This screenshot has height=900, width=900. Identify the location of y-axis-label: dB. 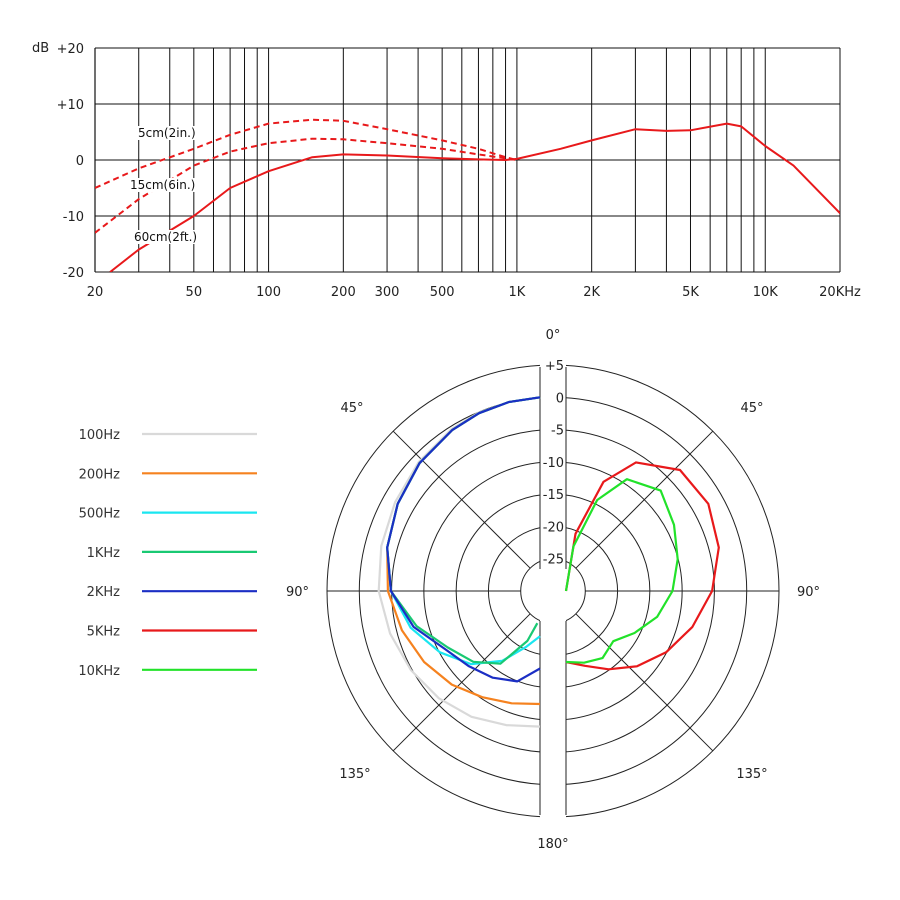
(40, 48).